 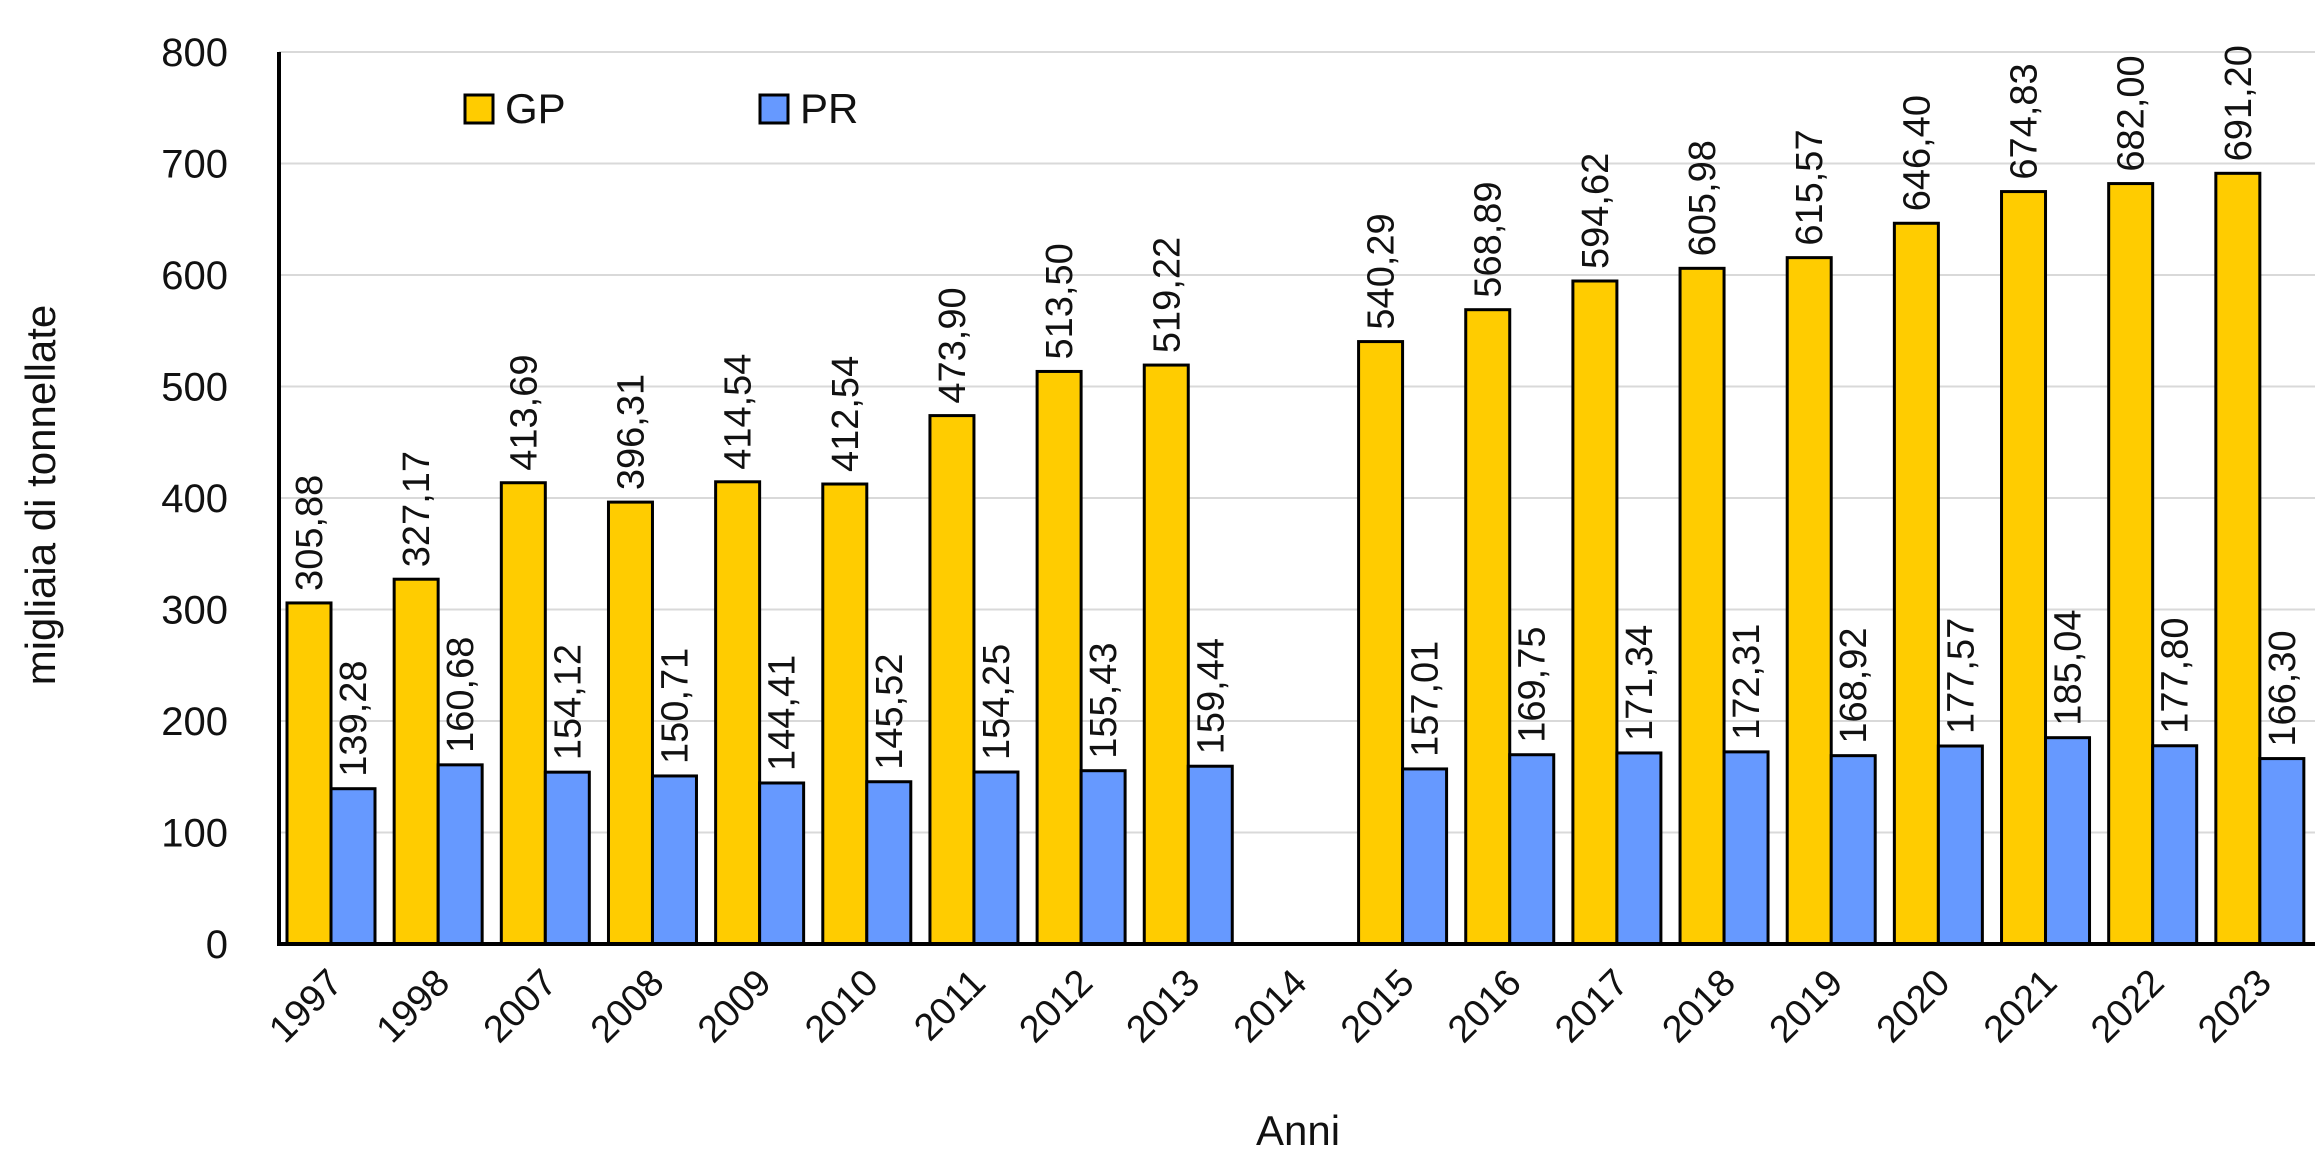 What do you see at coordinates (1639, 848) in the screenshot?
I see `bar-pr-2017` at bounding box center [1639, 848].